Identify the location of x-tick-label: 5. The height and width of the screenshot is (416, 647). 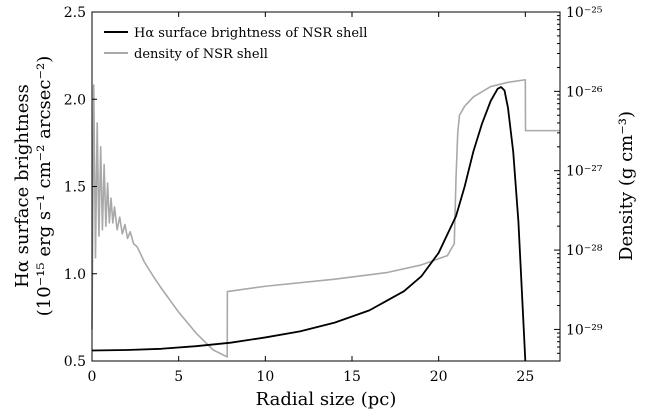
(178, 377).